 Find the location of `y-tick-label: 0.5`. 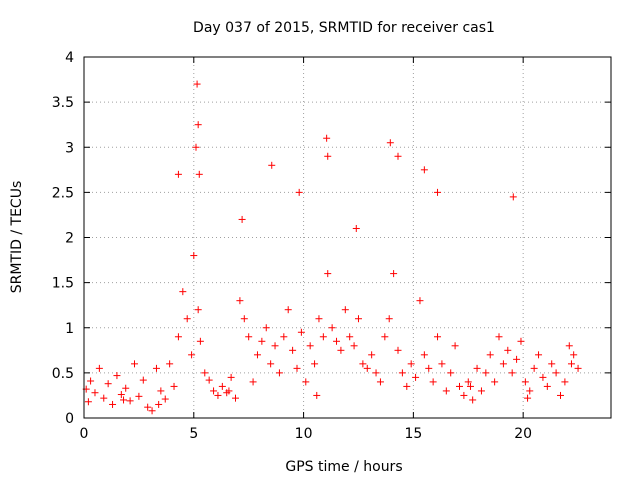

y-tick-label: 0.5 is located at coordinates (63, 374).